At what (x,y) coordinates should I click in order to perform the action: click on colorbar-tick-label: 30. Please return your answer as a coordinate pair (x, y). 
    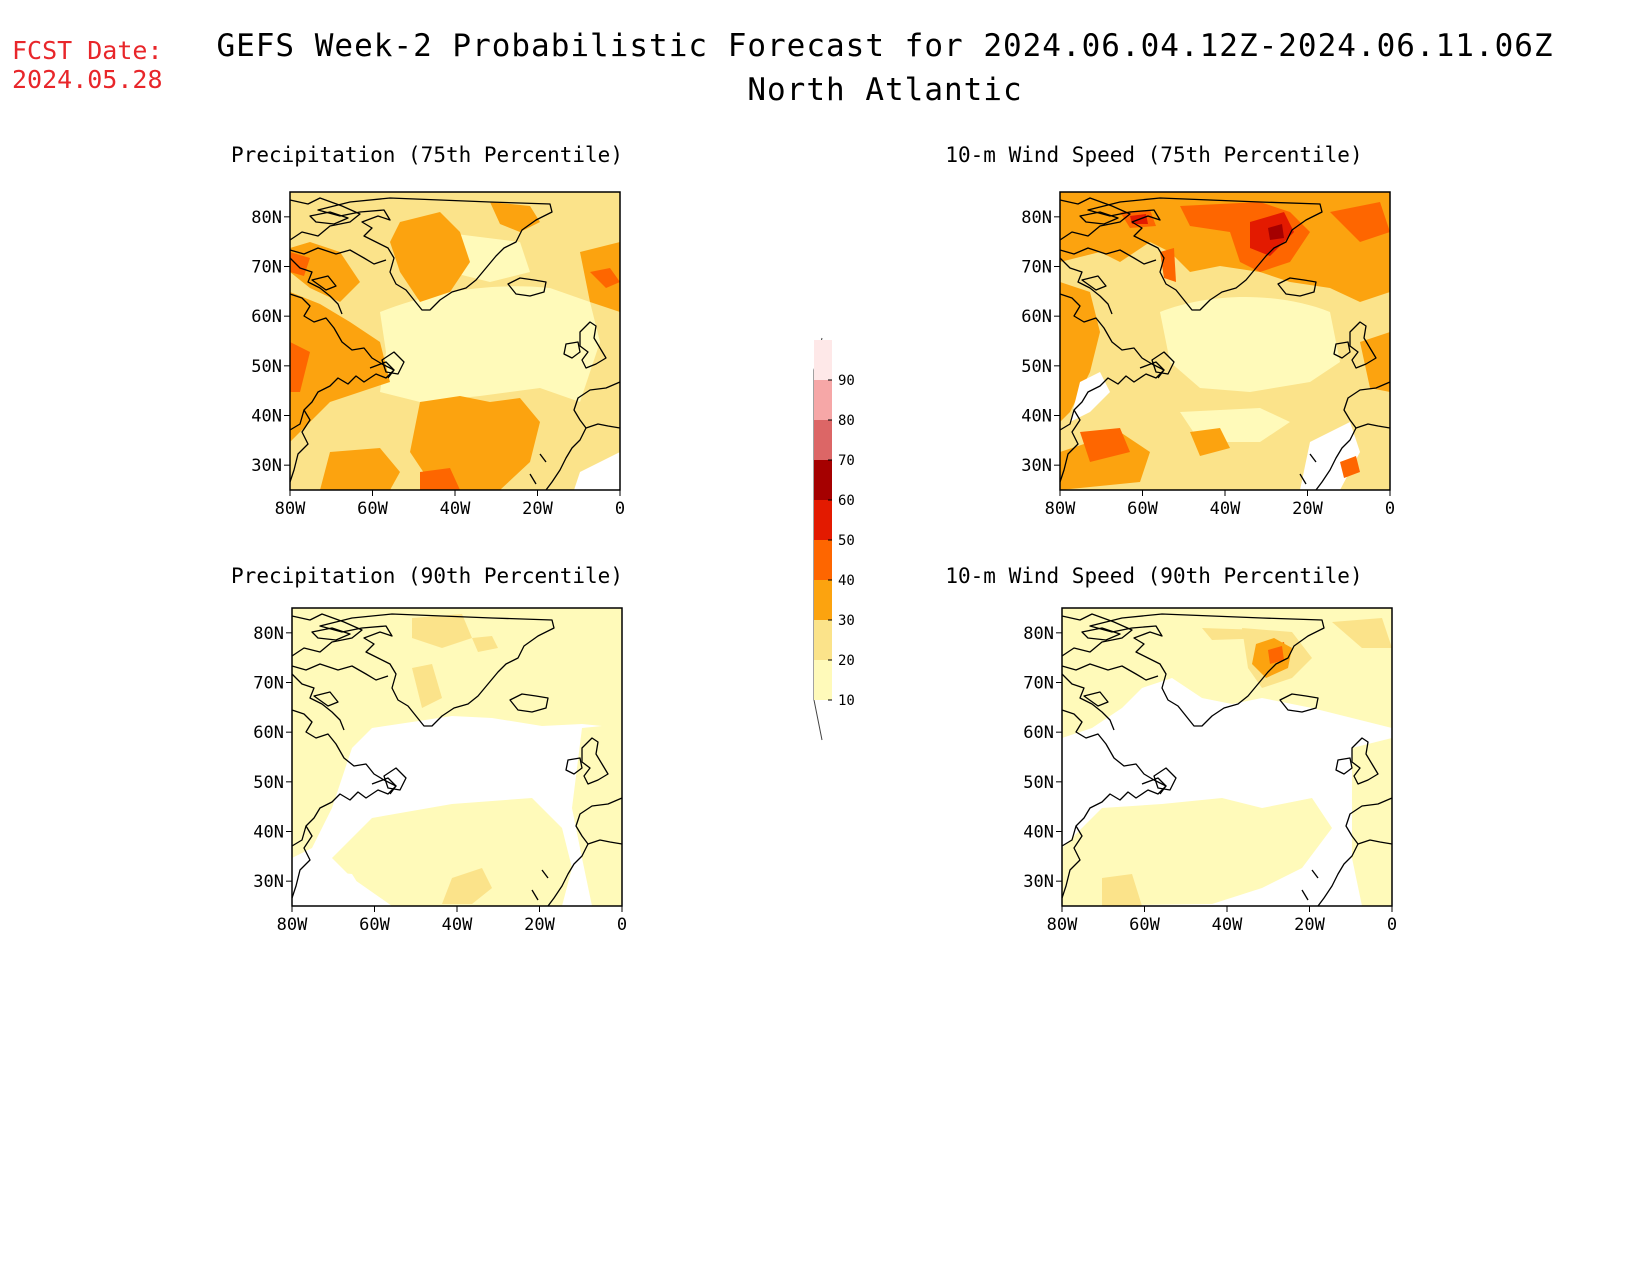
    Looking at the image, I should click on (846, 621).